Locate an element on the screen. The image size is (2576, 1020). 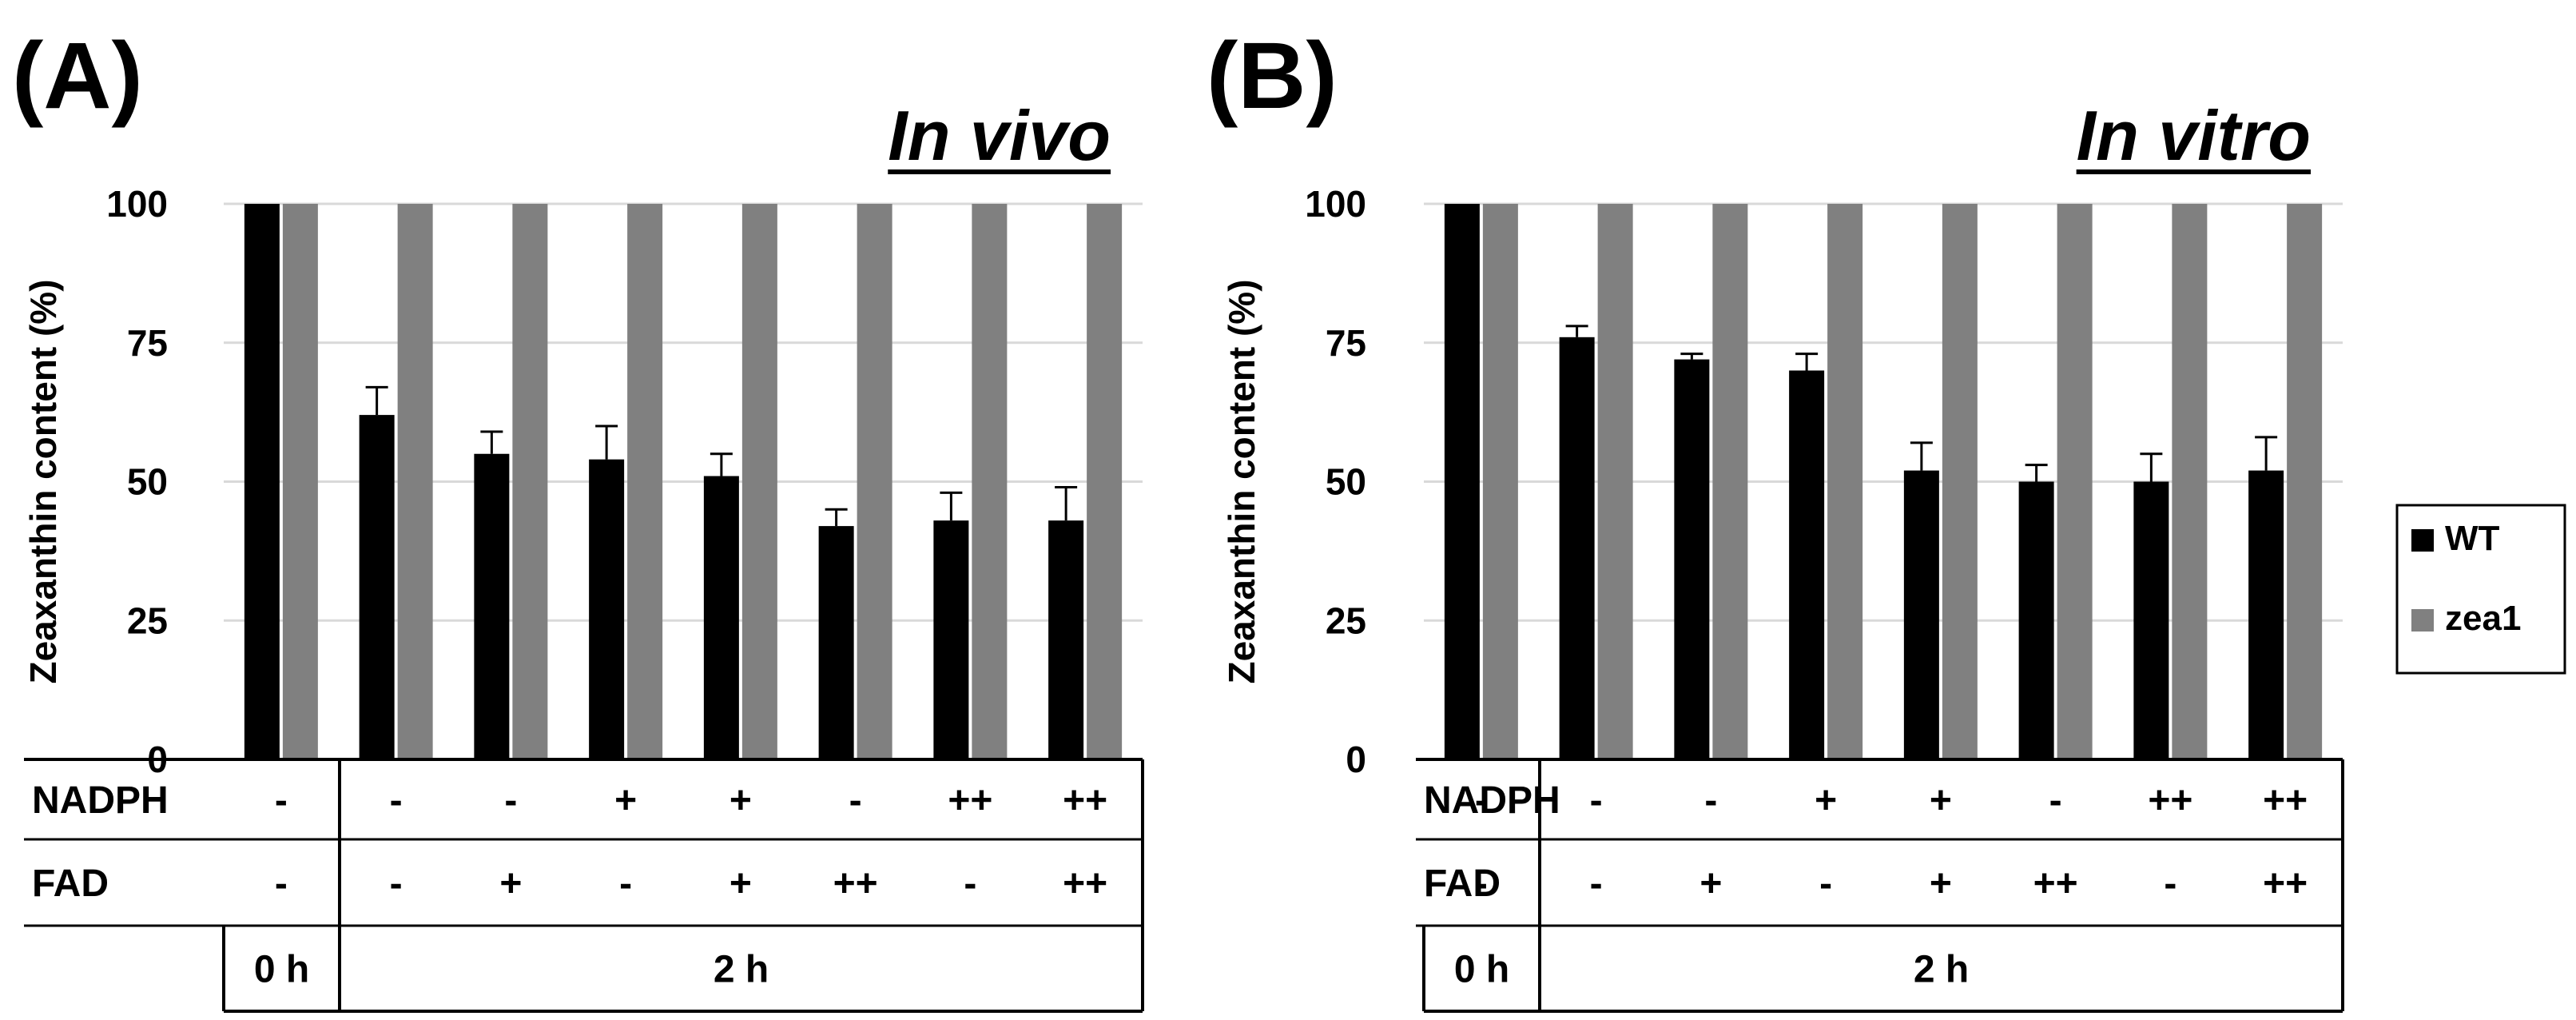
legend: WT zea1 is located at coordinates (2480, 589).